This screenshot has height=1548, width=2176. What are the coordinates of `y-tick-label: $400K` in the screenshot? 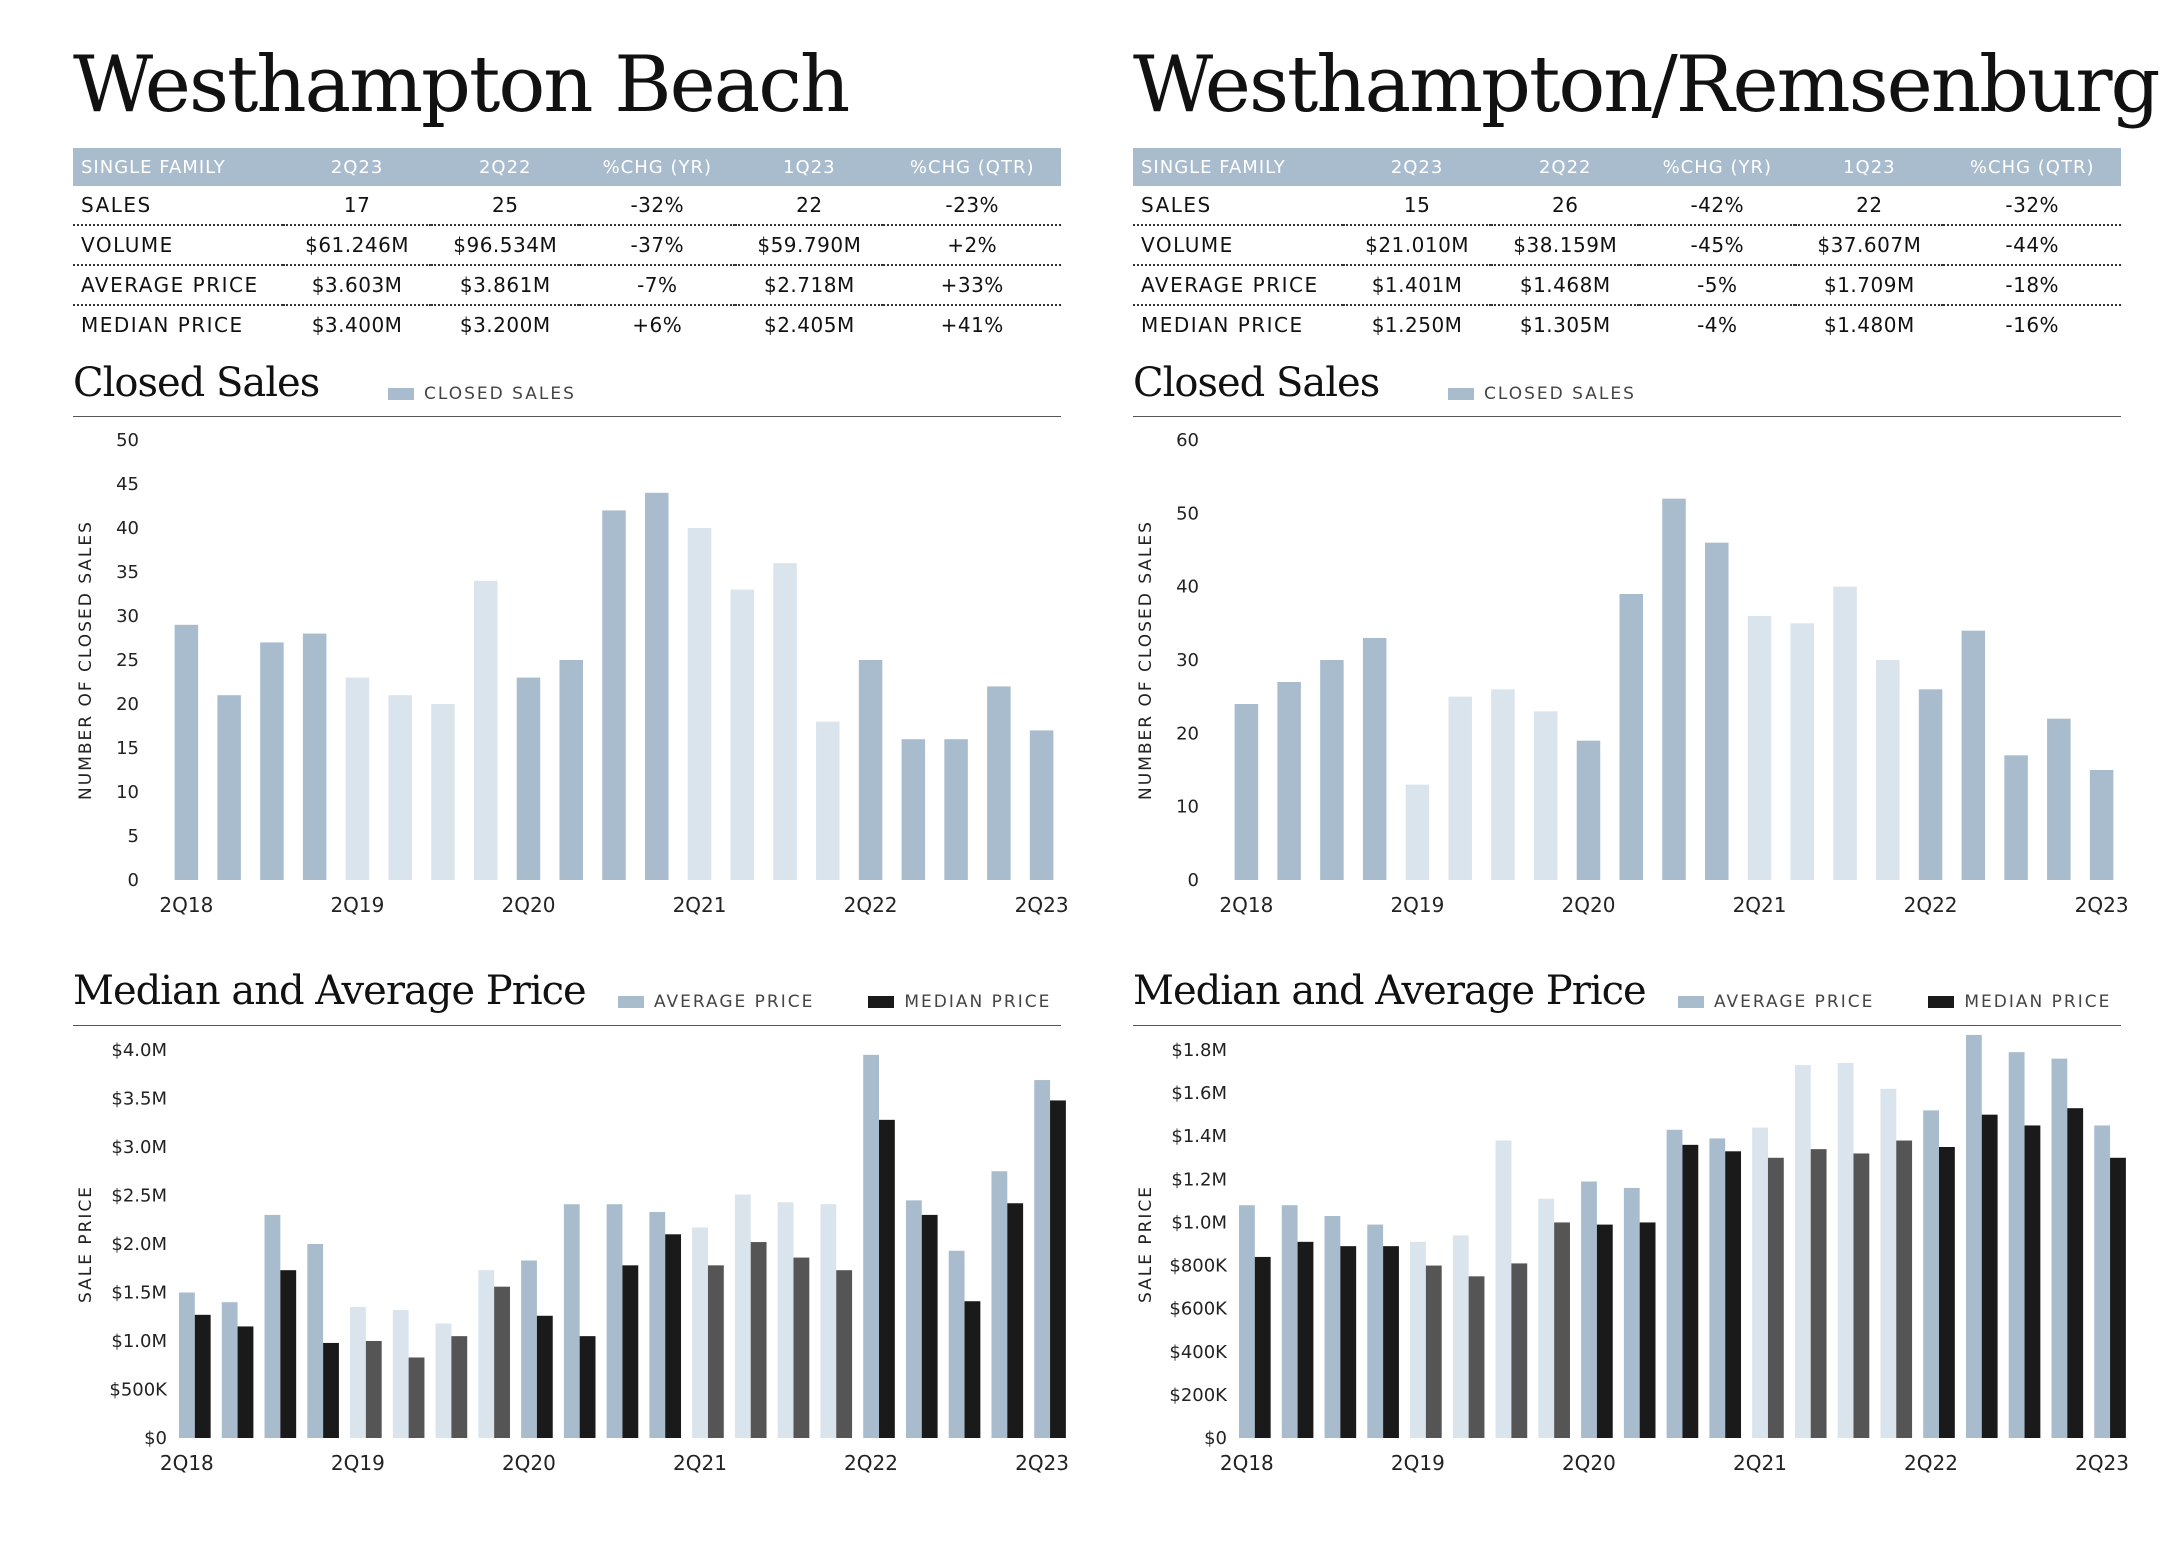 It's located at (1198, 1352).